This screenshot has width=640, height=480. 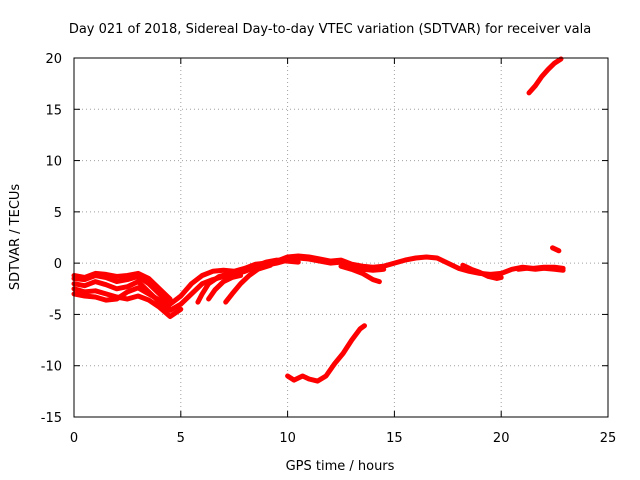 What do you see at coordinates (340, 466) in the screenshot?
I see `x-axis-label: GPS time / hours` at bounding box center [340, 466].